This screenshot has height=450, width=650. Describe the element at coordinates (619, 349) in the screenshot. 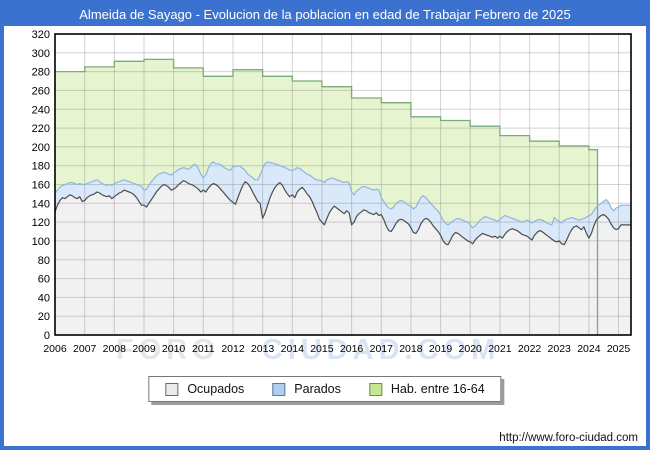

I see `x-tick-label: 2025` at that location.